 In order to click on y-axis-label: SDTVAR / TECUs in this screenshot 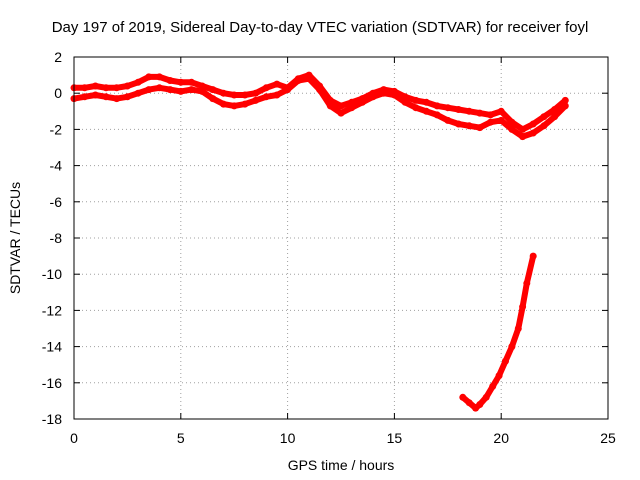, I will do `click(15, 238)`.